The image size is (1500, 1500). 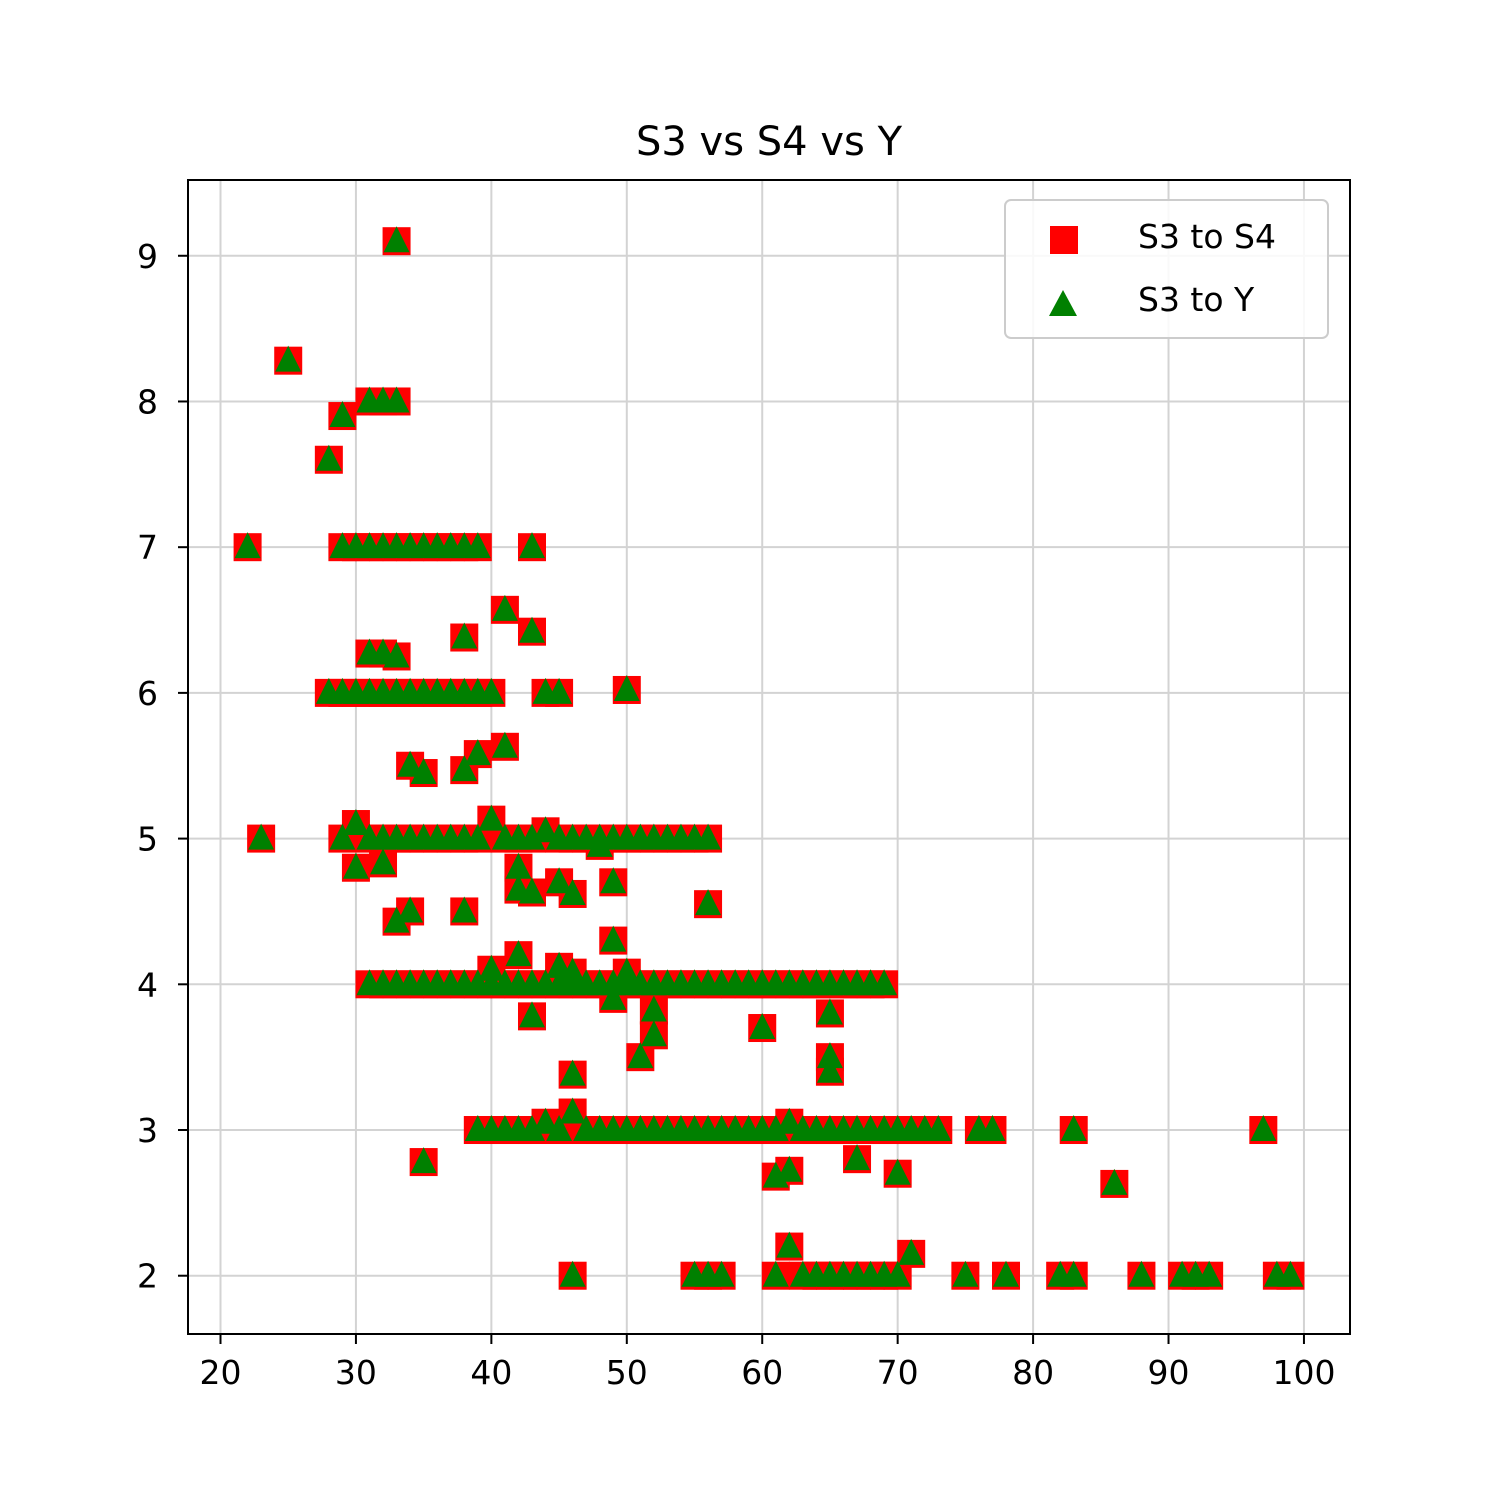 What do you see at coordinates (769, 142) in the screenshot?
I see `chart-title: S3 vs S4 vs Y` at bounding box center [769, 142].